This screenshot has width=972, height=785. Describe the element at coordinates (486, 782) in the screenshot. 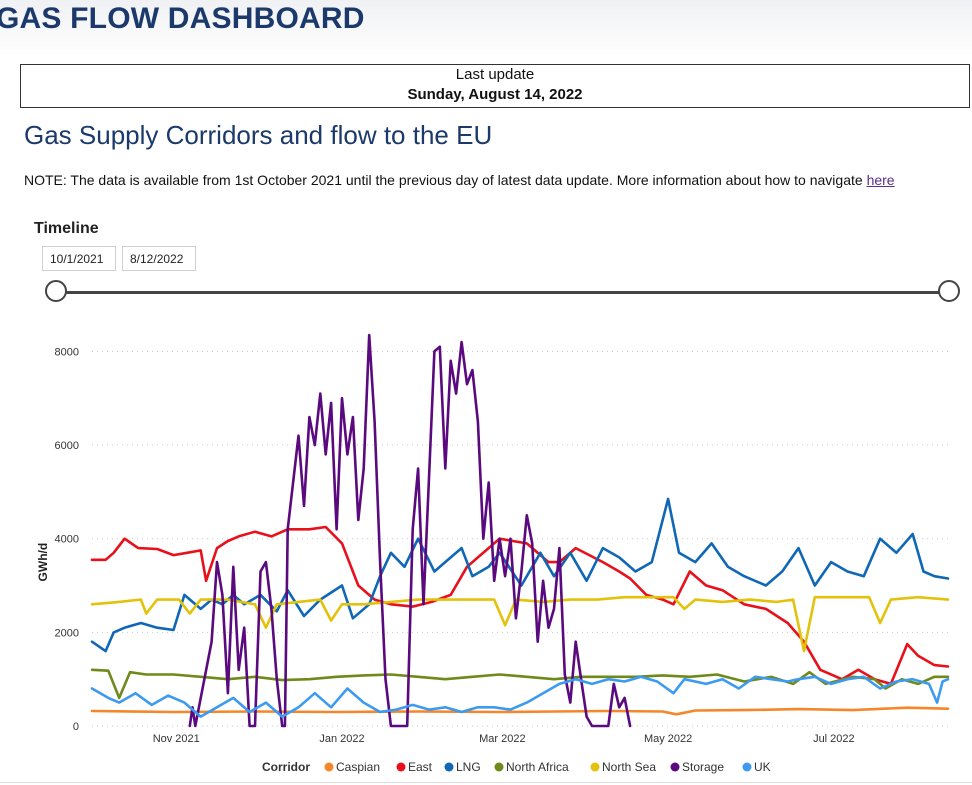

I see `bottom-divider` at that location.